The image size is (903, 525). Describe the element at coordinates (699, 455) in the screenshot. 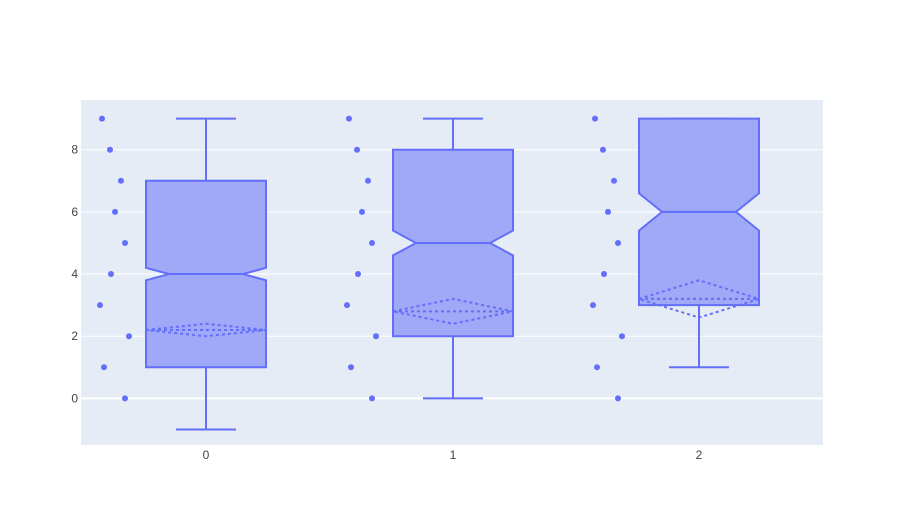

I see `x-tick-label: 2` at that location.